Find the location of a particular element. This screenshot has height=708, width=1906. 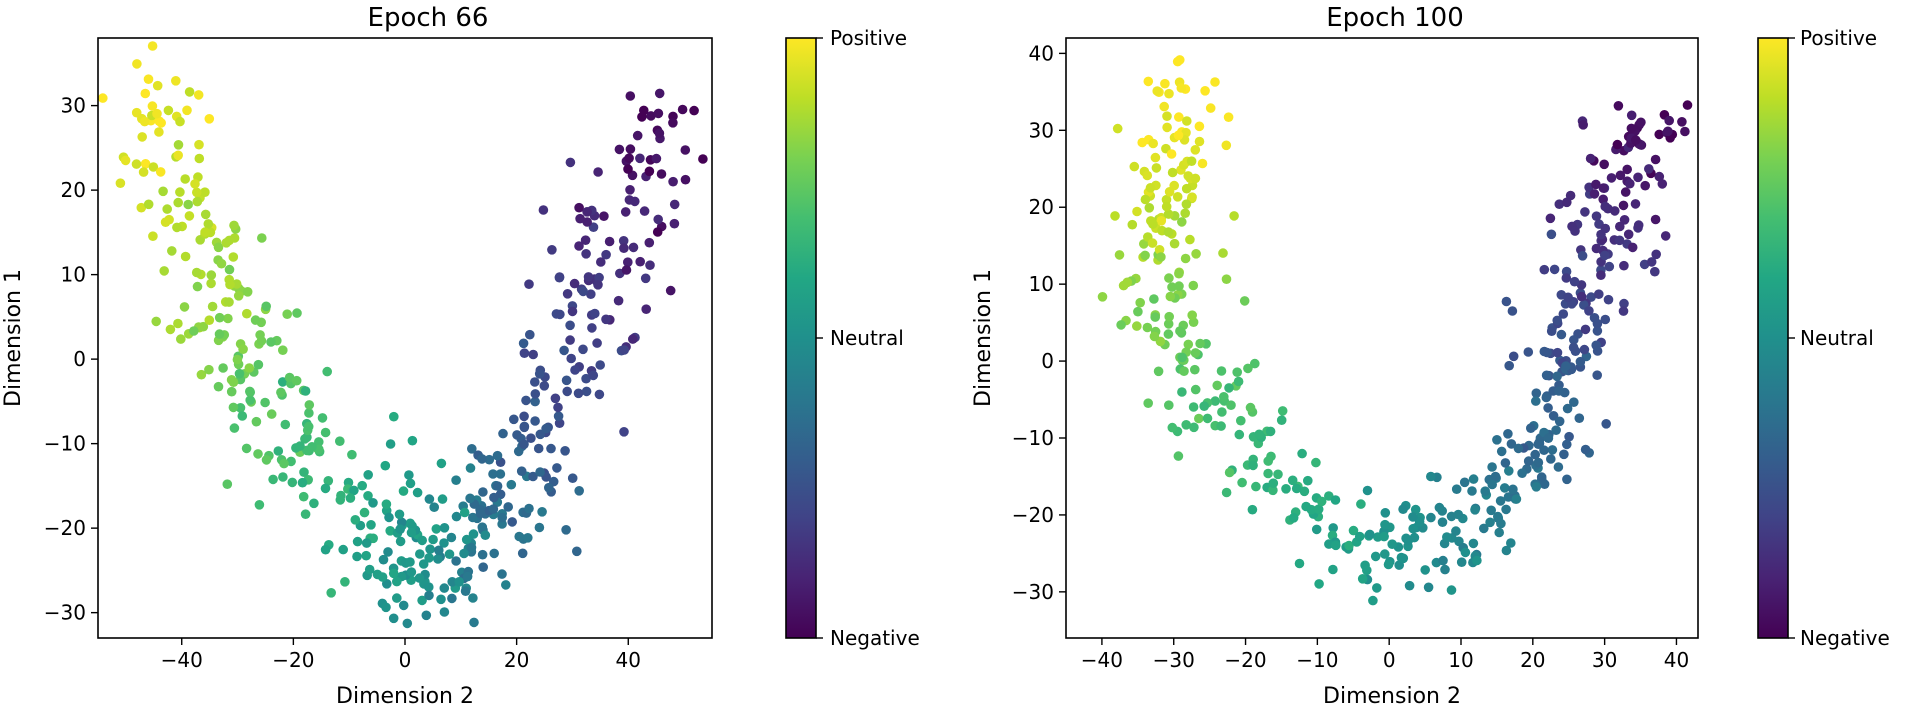

y-tick-label: −30 is located at coordinates (65, 613).